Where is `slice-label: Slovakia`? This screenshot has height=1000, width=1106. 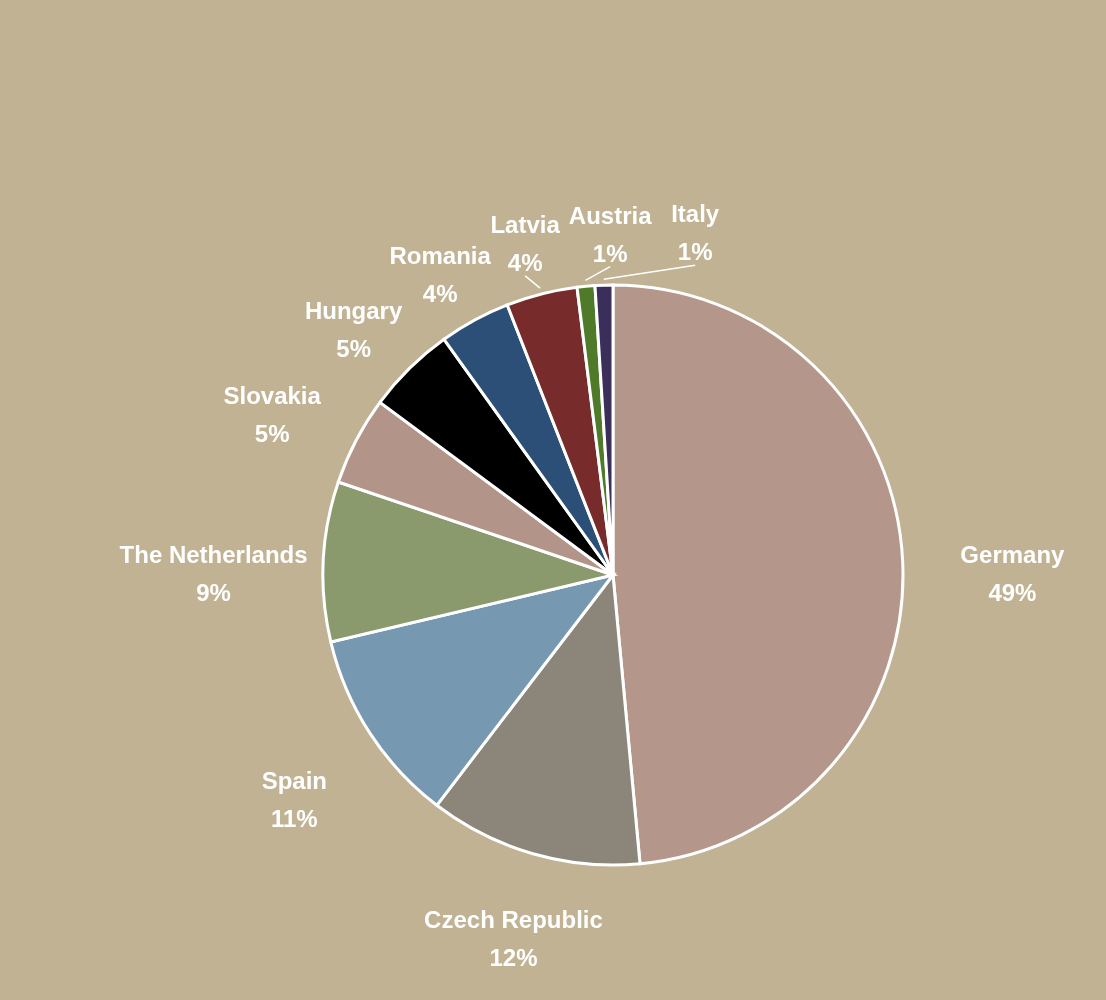 slice-label: Slovakia is located at coordinates (272, 395).